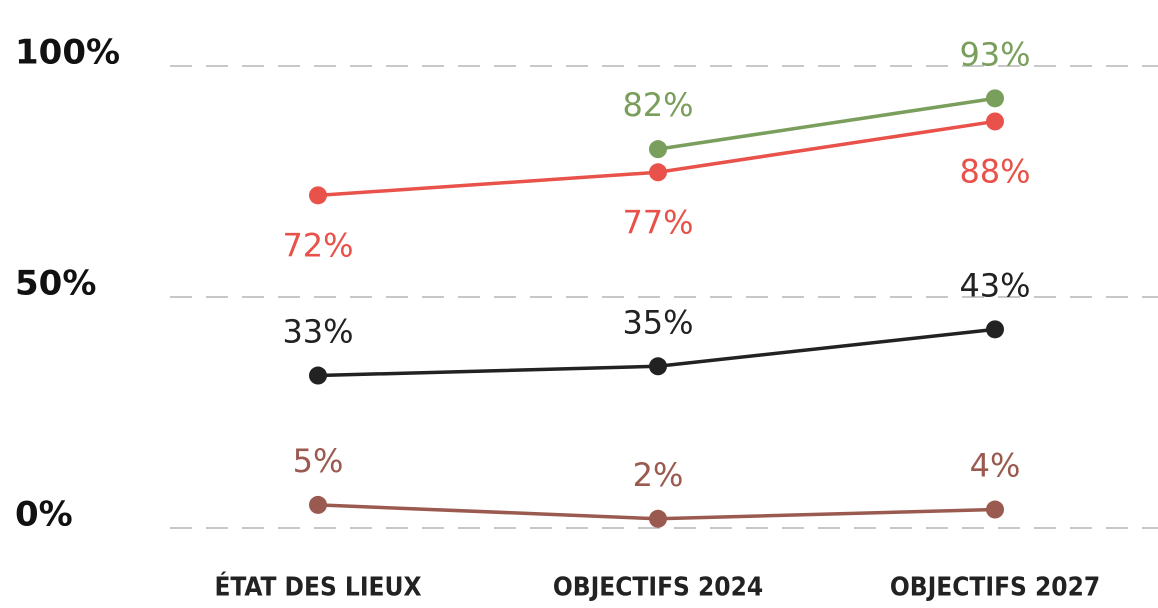 The height and width of the screenshot is (608, 1158). What do you see at coordinates (317, 587) in the screenshot?
I see `x-tick-label: ÉTAT DES LIEUX` at bounding box center [317, 587].